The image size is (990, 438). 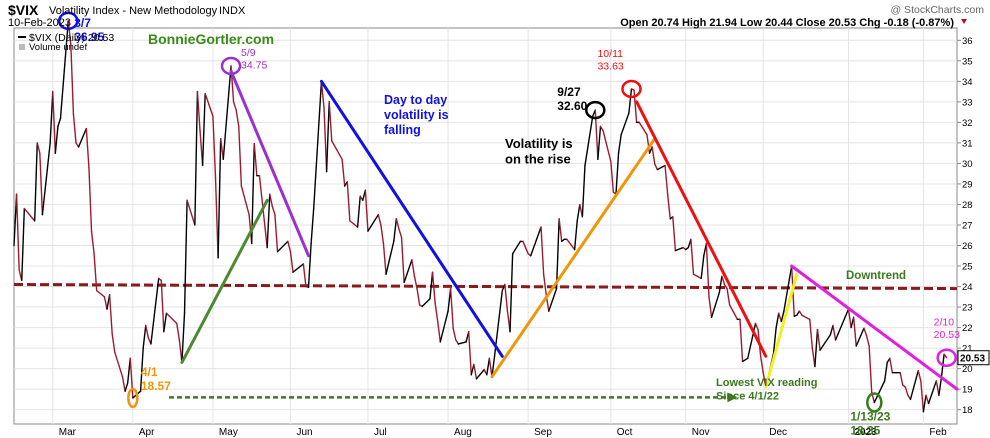 What do you see at coordinates (876, 276) in the screenshot?
I see `note-text: Downtrend` at bounding box center [876, 276].